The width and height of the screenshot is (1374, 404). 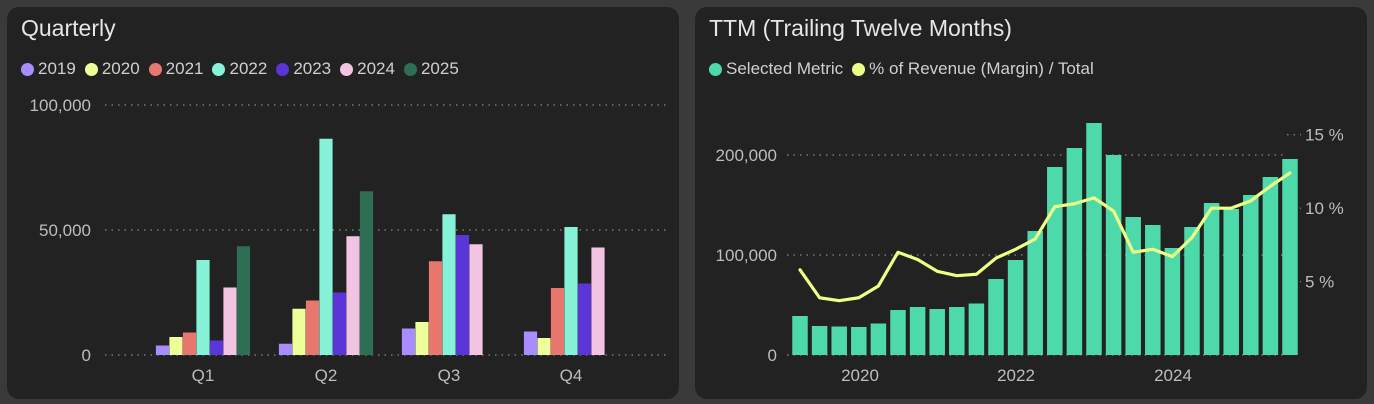 What do you see at coordinates (1016, 375) in the screenshot?
I see `x-tick-label: 2022` at bounding box center [1016, 375].